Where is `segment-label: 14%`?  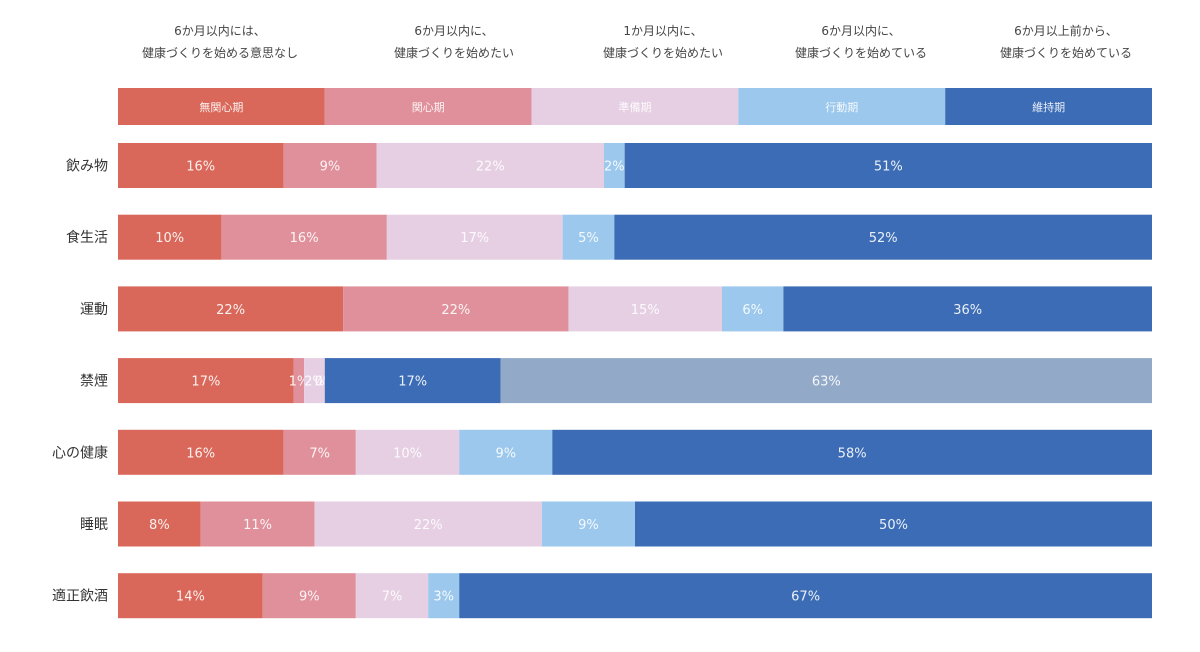
segment-label: 14% is located at coordinates (190, 597).